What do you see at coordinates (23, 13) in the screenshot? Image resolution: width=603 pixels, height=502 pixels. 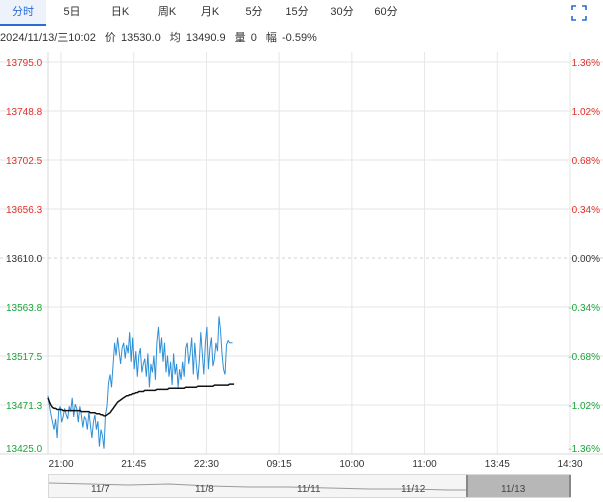 I see `tab-timeshare: 分时` at bounding box center [23, 13].